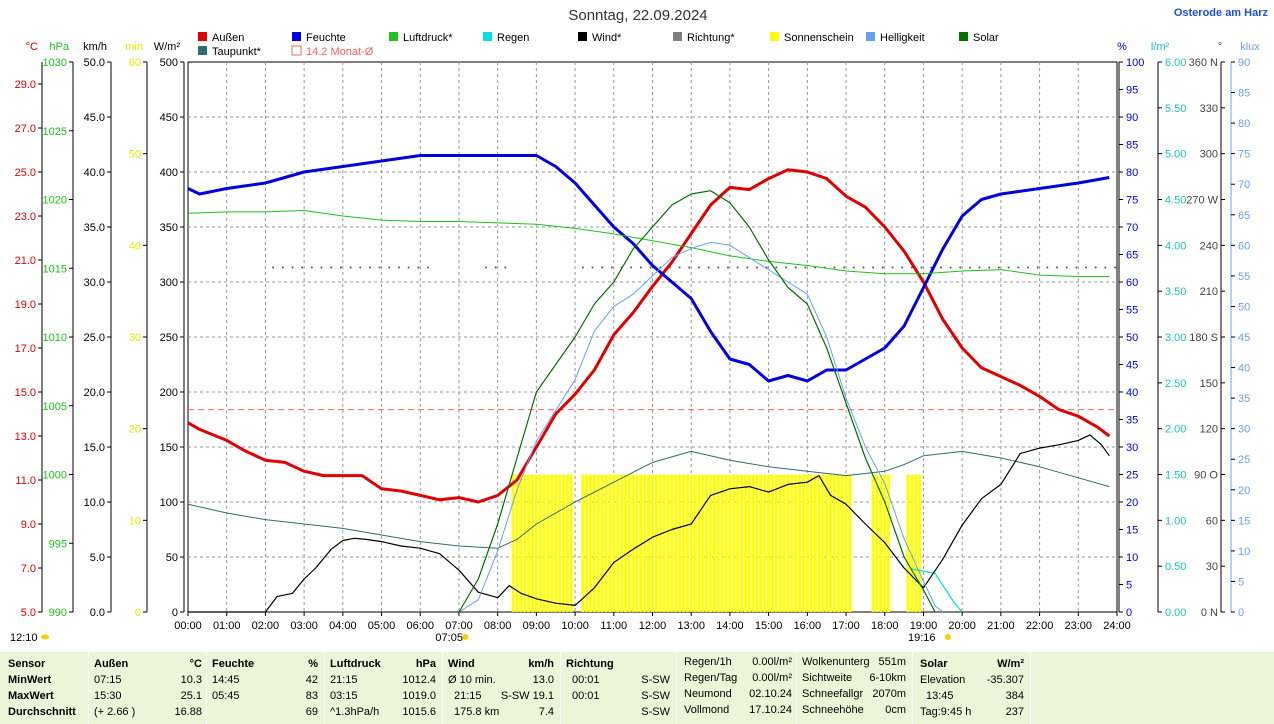  What do you see at coordinates (95, 47) in the screenshot?
I see `left-axis-unit: km/h` at bounding box center [95, 47].